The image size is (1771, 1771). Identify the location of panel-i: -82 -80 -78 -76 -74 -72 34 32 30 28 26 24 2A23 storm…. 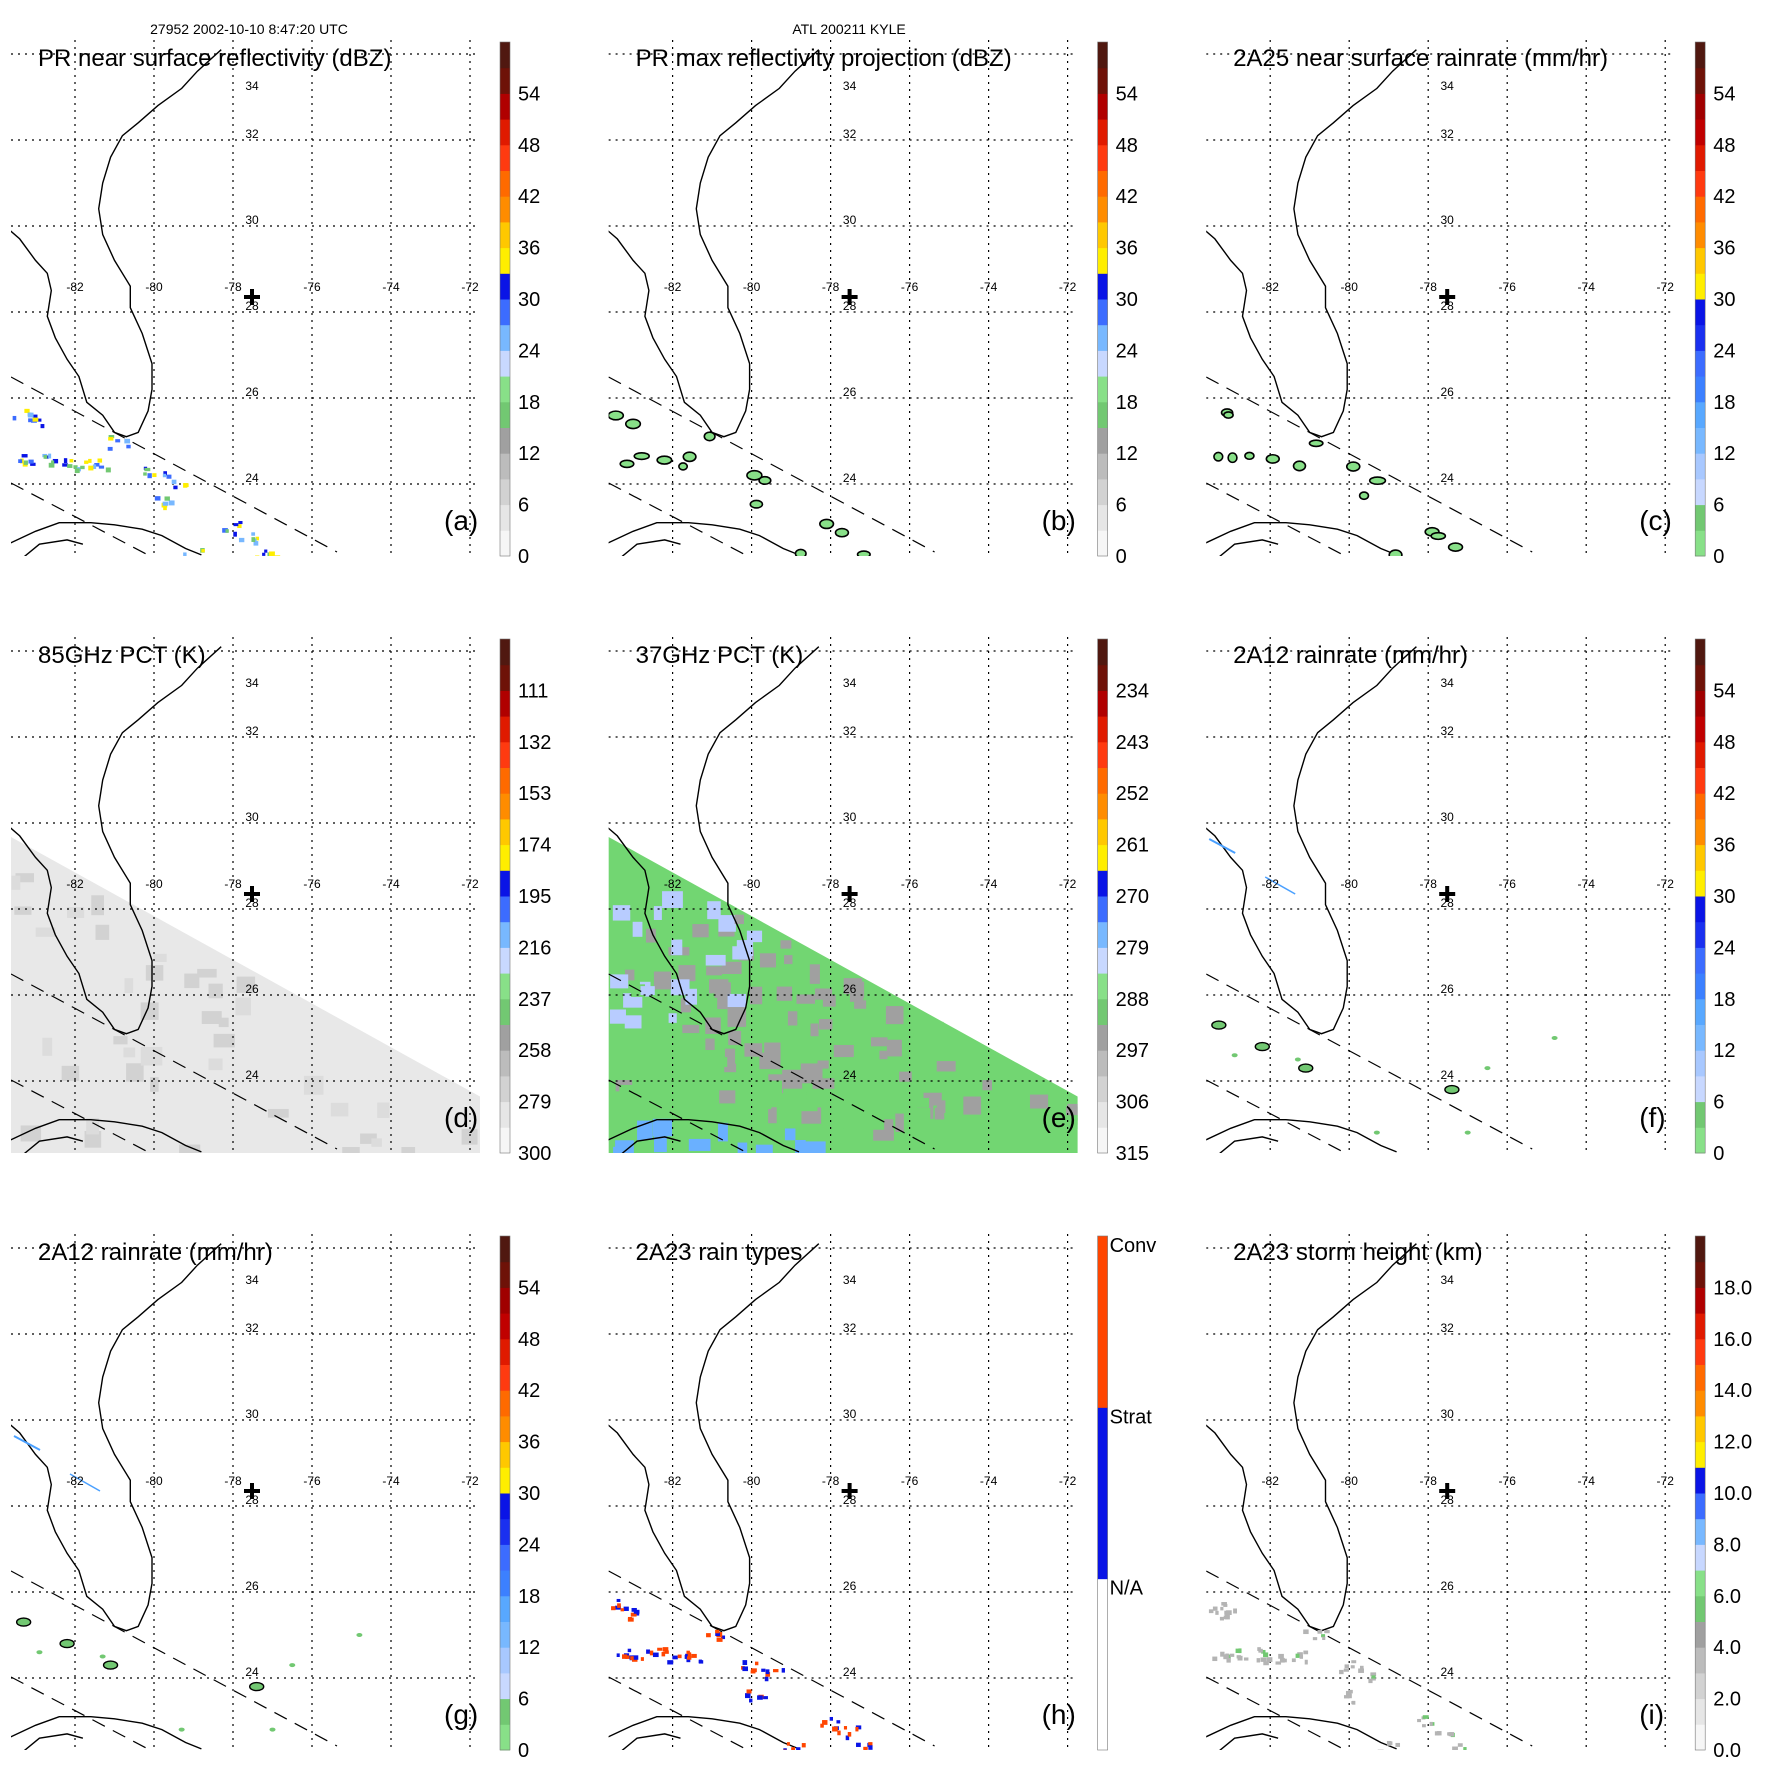
(1479, 1498).